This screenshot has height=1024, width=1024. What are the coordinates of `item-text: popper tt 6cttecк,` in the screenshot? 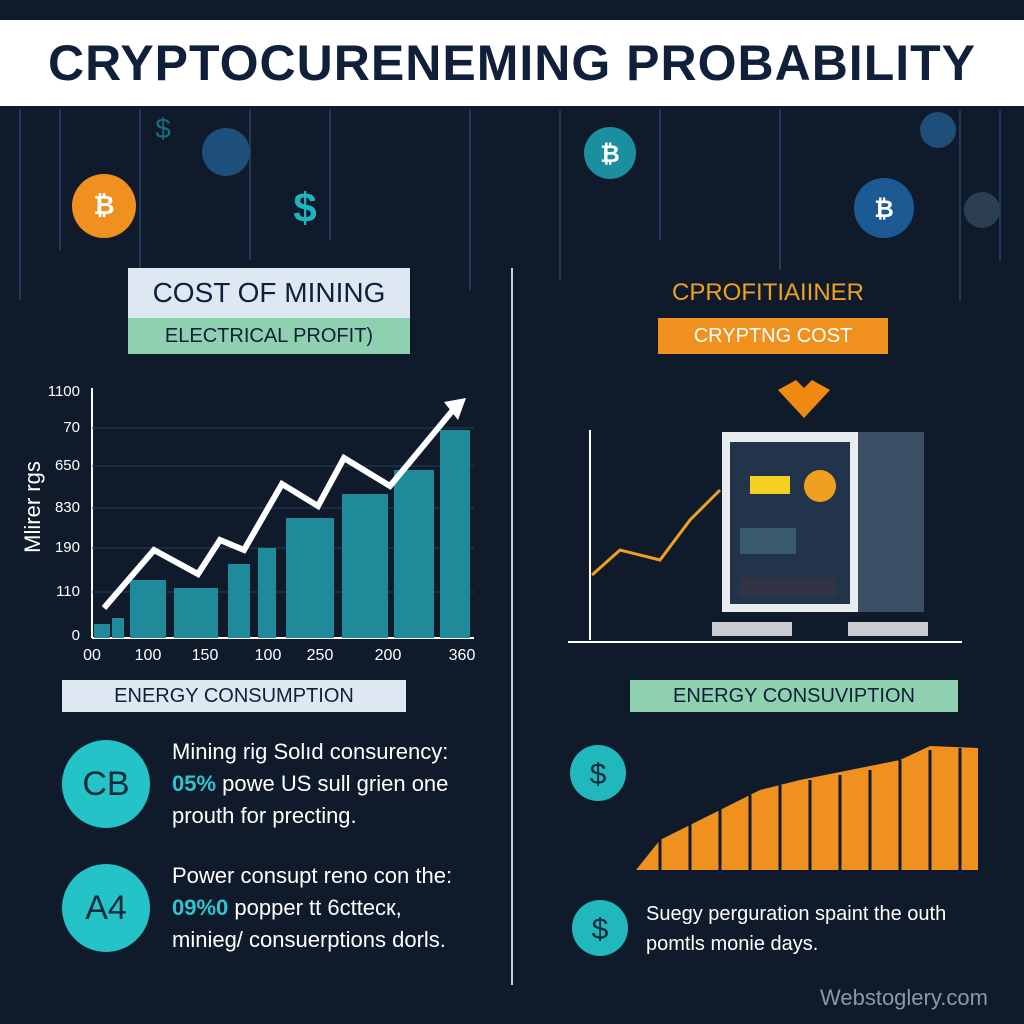 It's located at (315, 907).